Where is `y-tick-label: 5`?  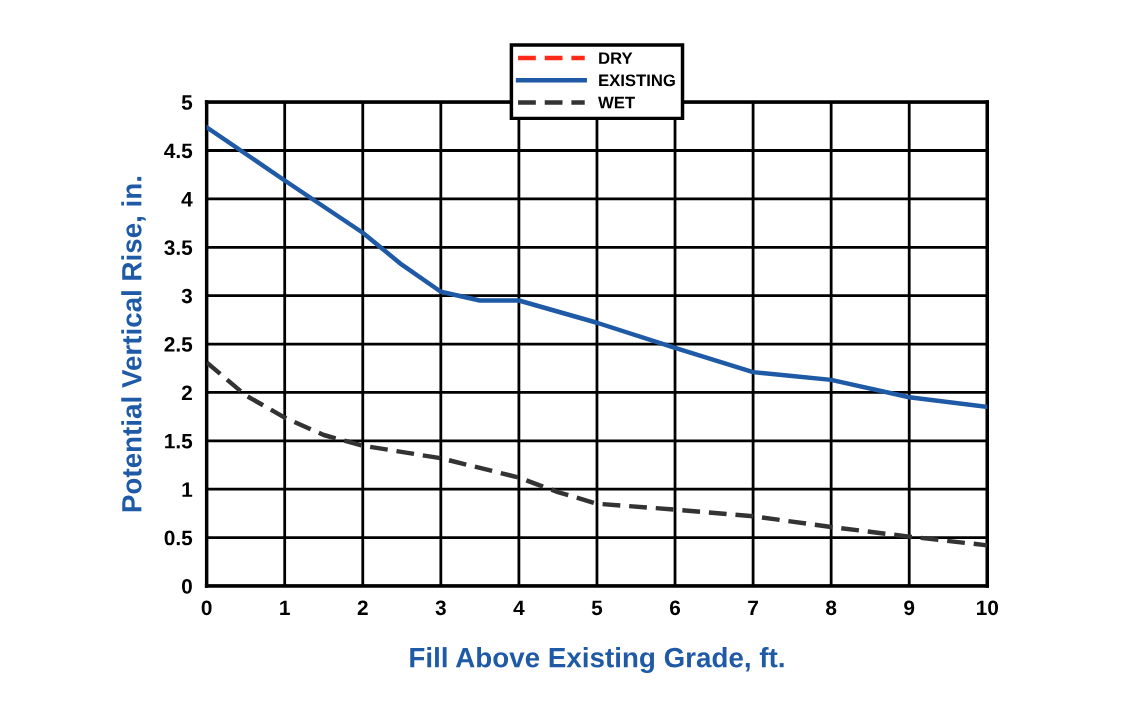 y-tick-label: 5 is located at coordinates (187, 102).